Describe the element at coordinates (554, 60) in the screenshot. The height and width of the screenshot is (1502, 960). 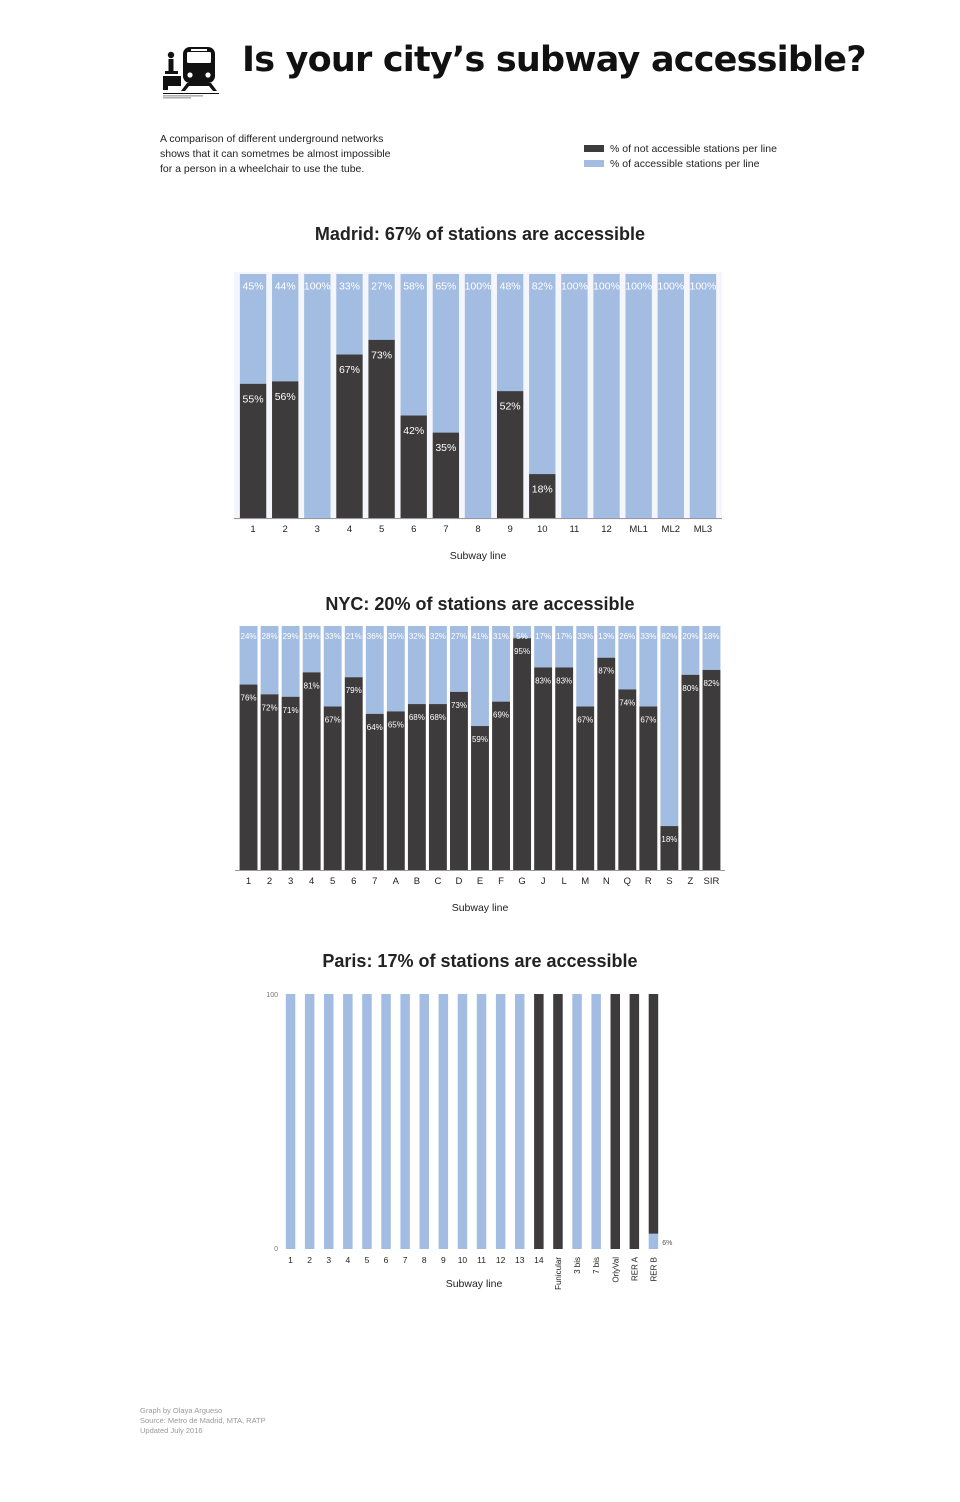
I see `page-title: Is your city’s subway accessible?` at that location.